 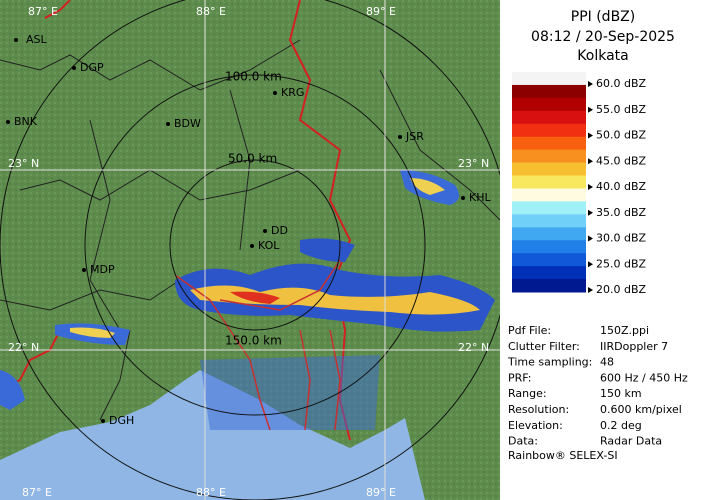 What do you see at coordinates (621, 425) in the screenshot?
I see `info-value: 0.2 deg` at bounding box center [621, 425].